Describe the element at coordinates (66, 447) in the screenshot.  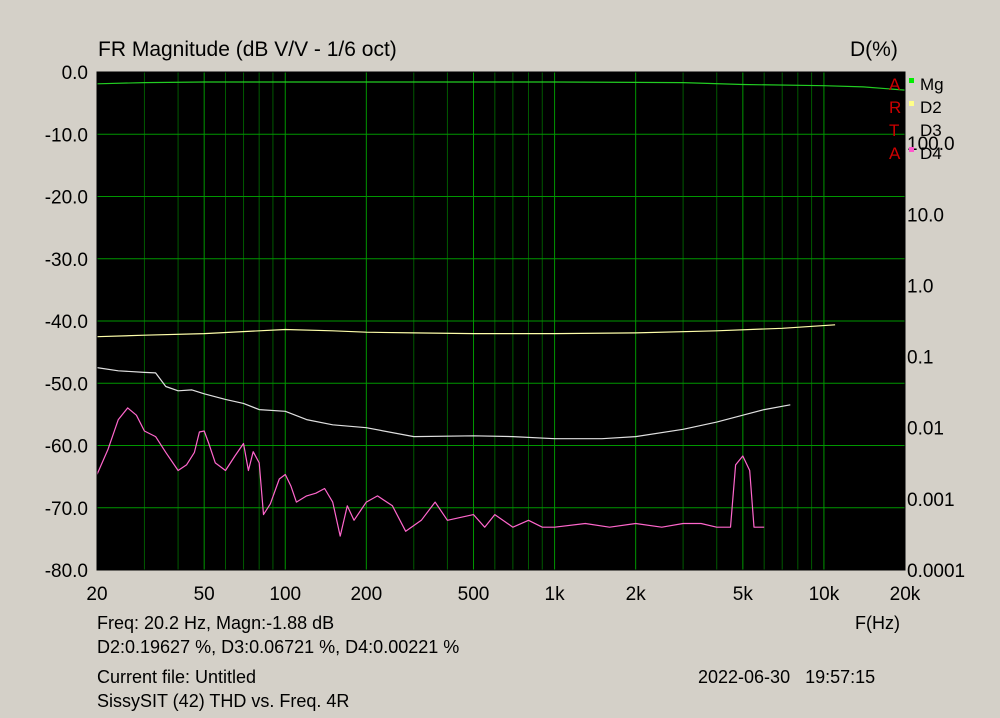
I see `y-tick-label-left: -60.0` at that location.